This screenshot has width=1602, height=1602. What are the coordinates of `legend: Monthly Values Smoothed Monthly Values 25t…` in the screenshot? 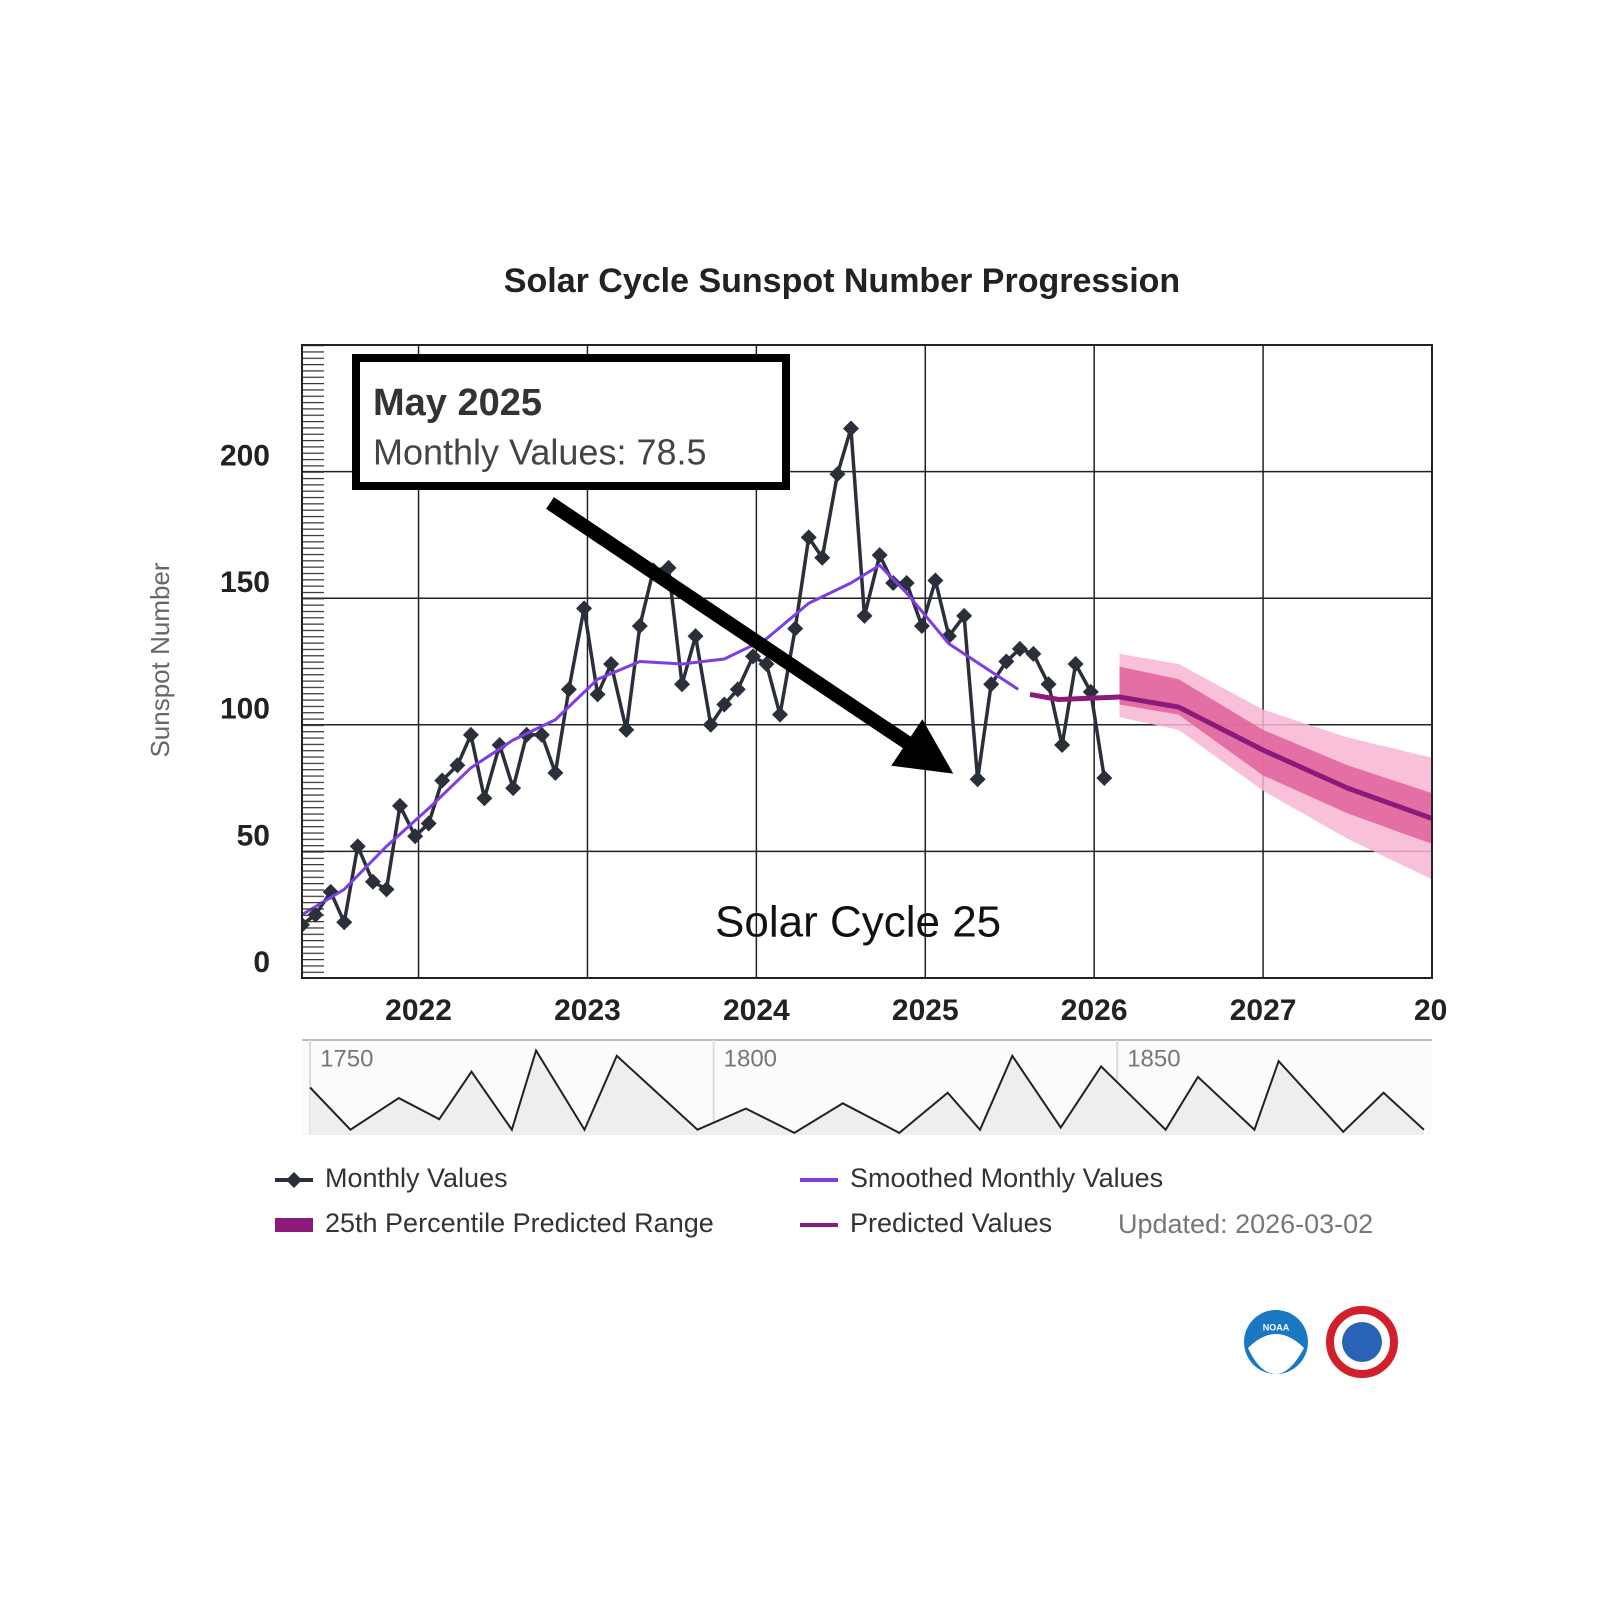 It's located at (719, 1200).